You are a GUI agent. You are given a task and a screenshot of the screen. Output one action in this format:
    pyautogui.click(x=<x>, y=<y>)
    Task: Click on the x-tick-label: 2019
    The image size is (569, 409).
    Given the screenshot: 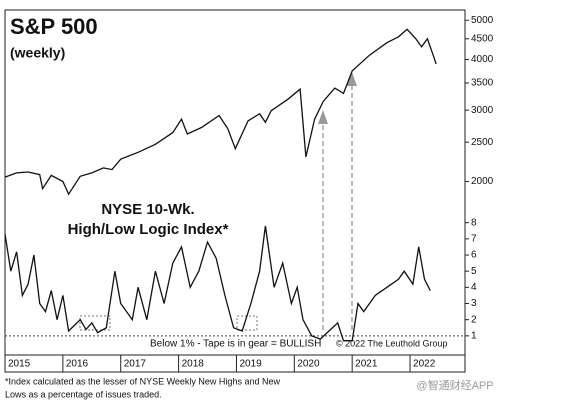 What is the action you would take?
    pyautogui.click(x=250, y=364)
    